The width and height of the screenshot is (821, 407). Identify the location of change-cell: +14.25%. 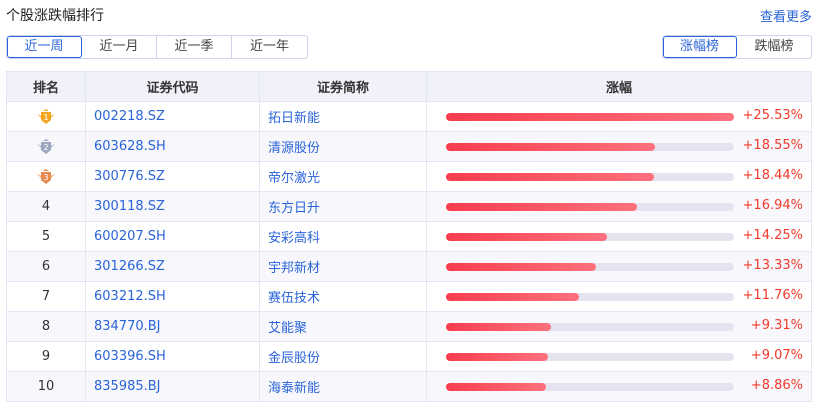
(619, 236).